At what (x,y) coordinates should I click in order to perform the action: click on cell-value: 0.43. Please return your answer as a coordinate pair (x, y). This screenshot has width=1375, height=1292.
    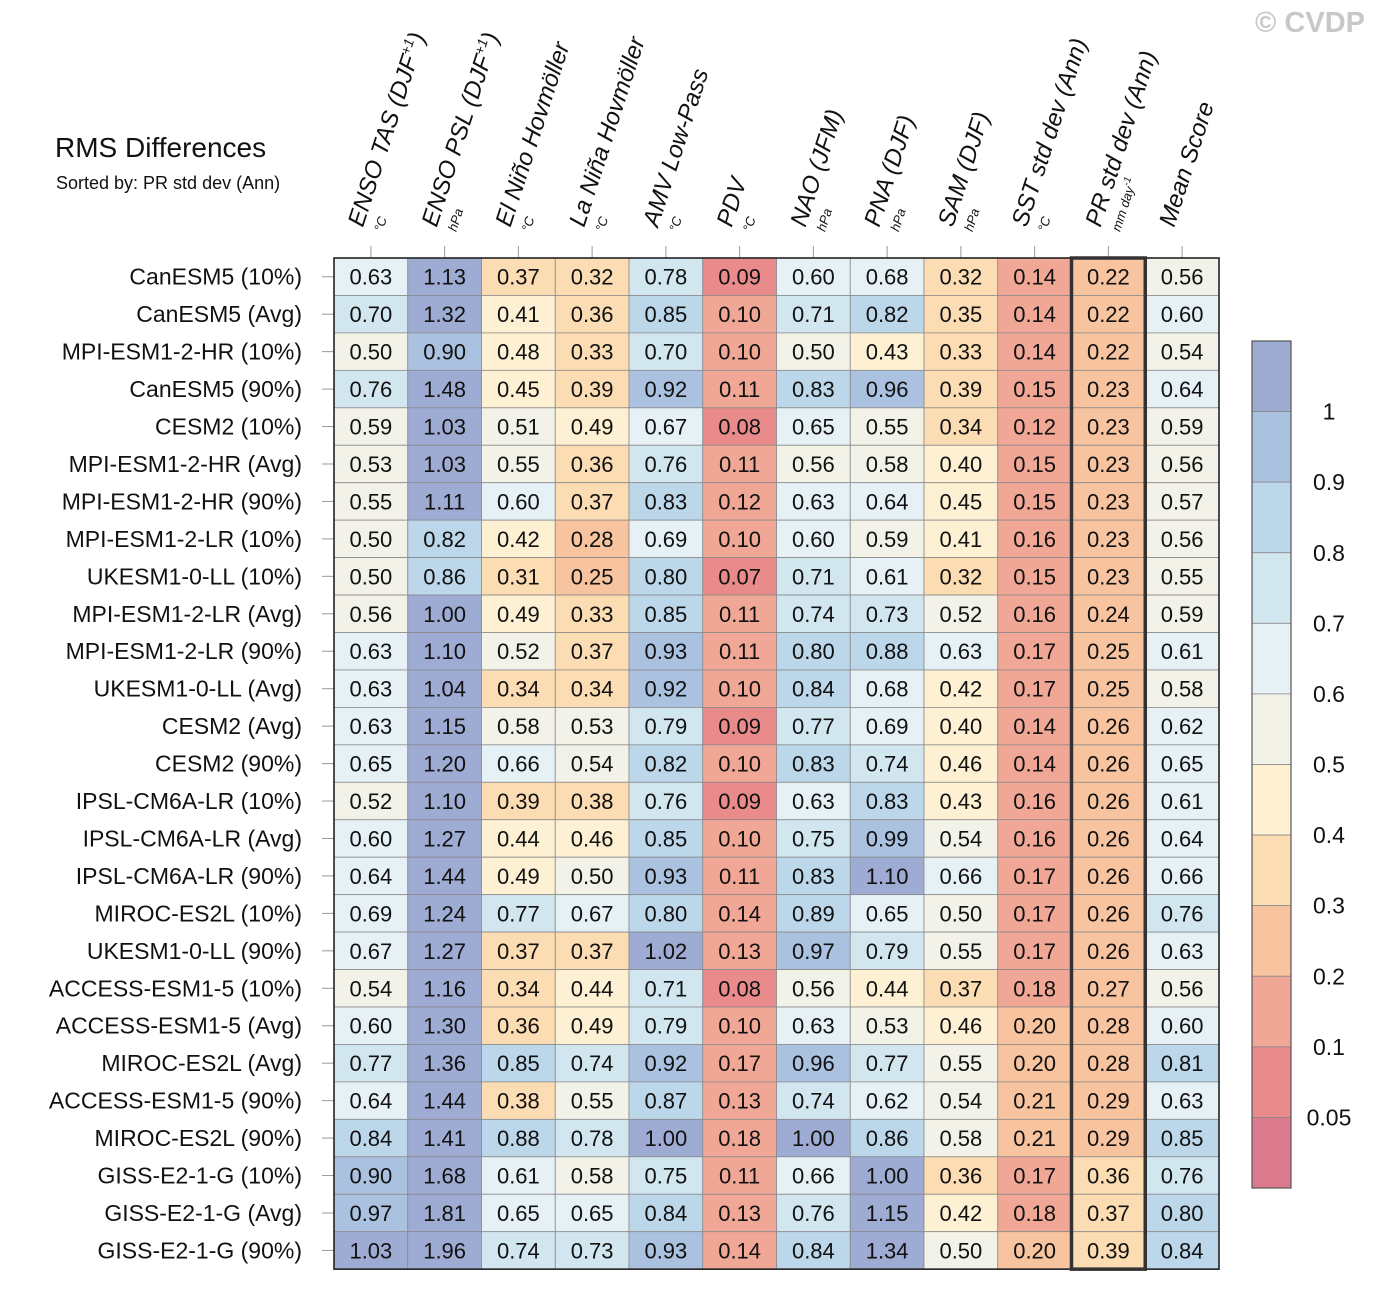
    Looking at the image, I should click on (960, 801).